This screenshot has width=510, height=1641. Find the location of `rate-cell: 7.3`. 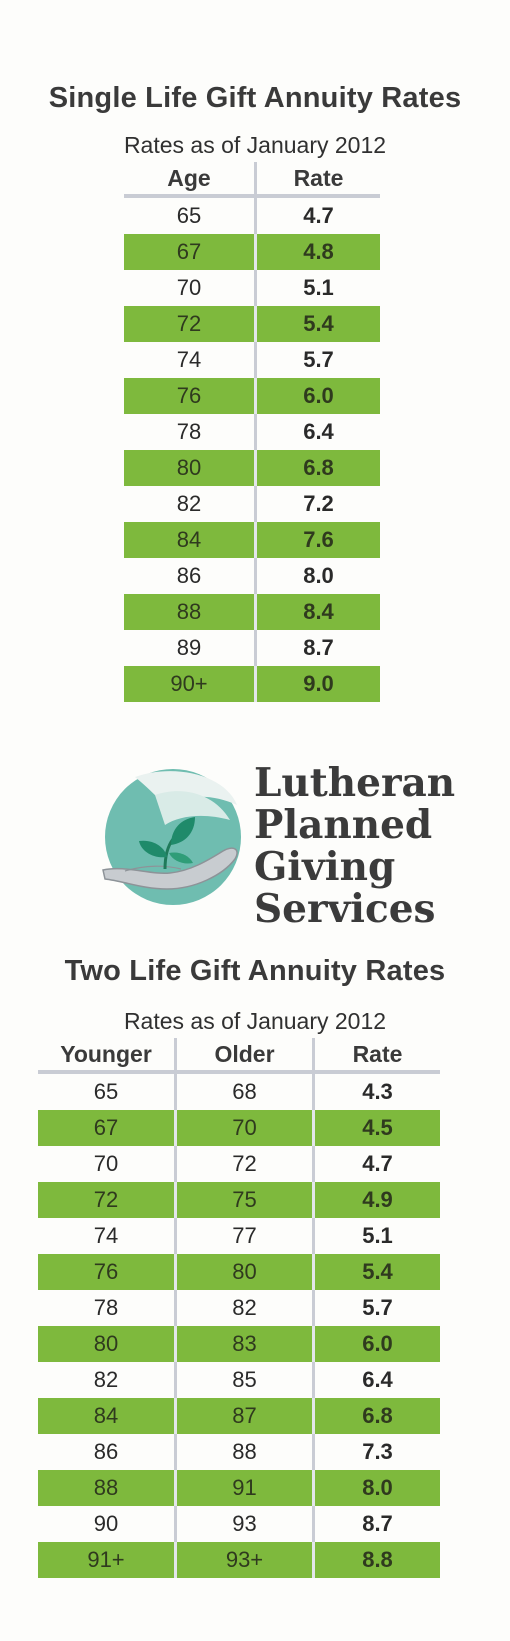

rate-cell: 7.3 is located at coordinates (376, 1452).